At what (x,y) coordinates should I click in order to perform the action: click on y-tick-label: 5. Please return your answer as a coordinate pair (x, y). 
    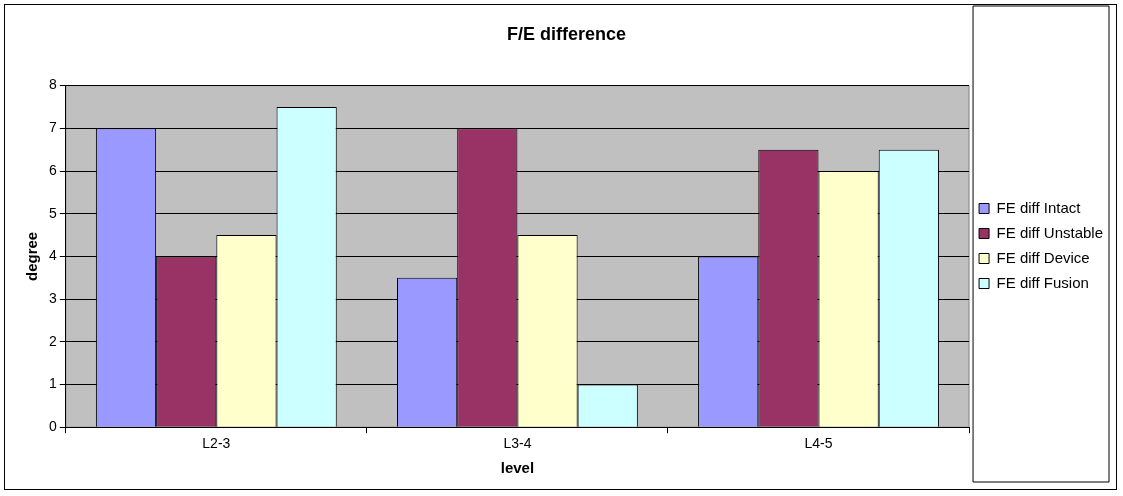
    Looking at the image, I should click on (52, 212).